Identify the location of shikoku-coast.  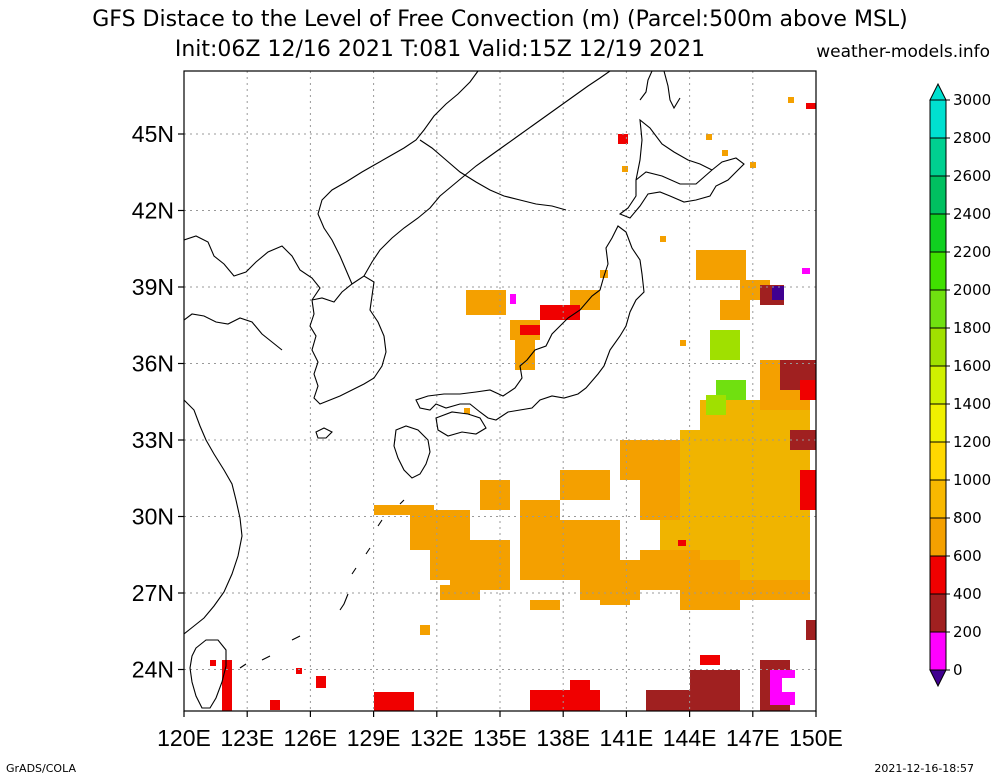
(461, 424).